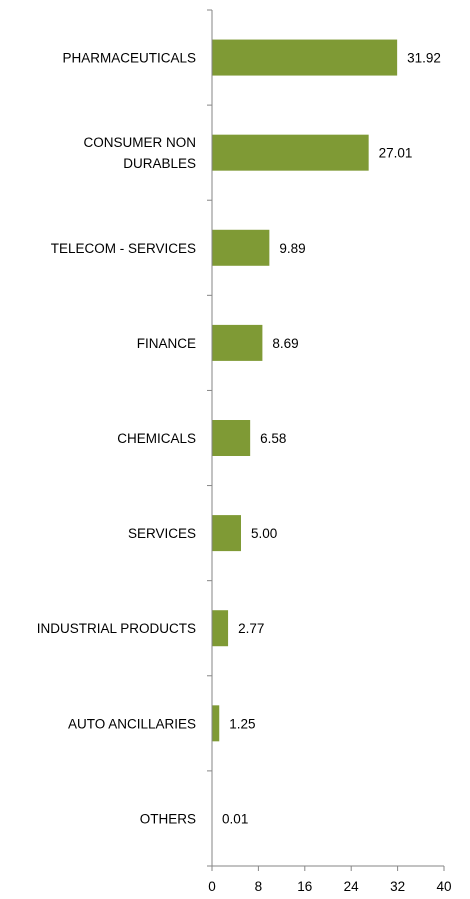  What do you see at coordinates (352, 886) in the screenshot?
I see `tick-label: 24` at bounding box center [352, 886].